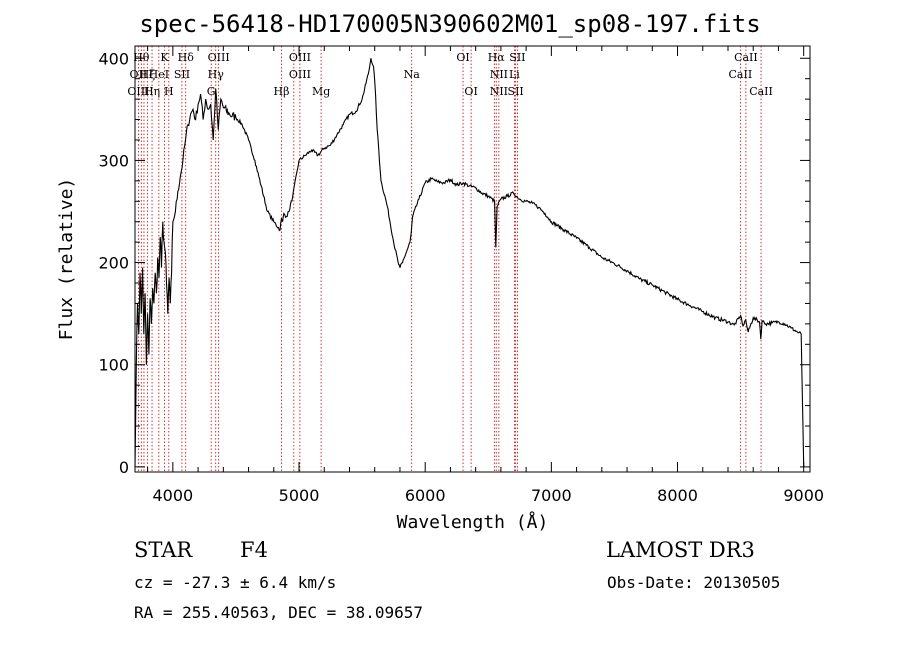  I want to click on object-class: STAR, so click(163, 550).